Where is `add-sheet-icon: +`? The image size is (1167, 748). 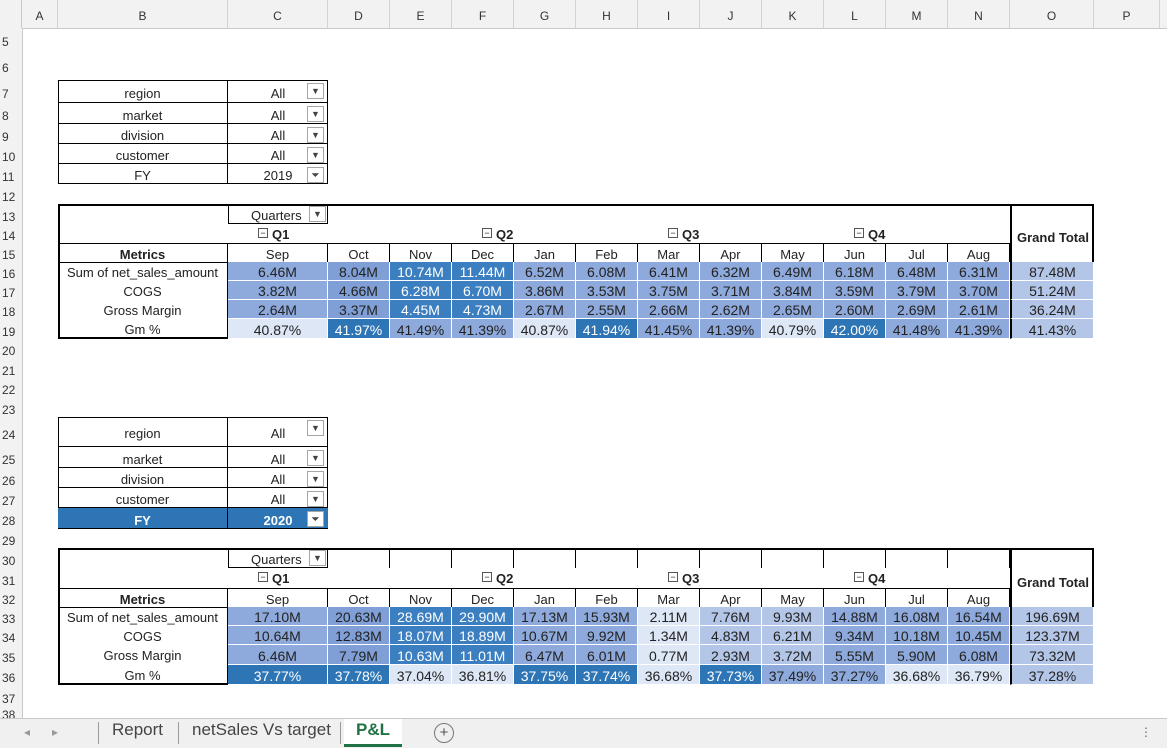 add-sheet-icon: + is located at coordinates (444, 733).